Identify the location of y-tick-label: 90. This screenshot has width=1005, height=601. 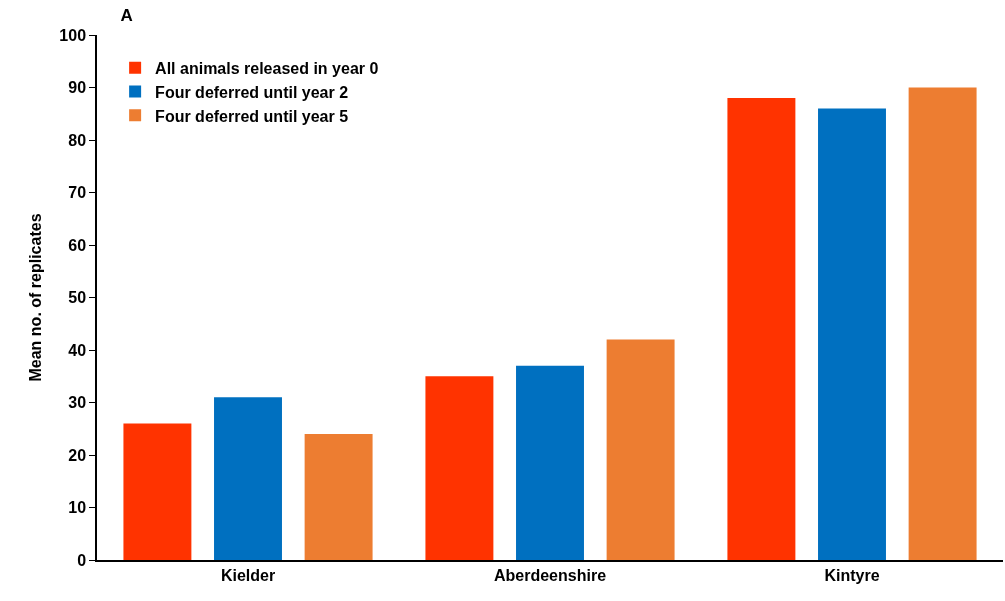
(77, 88).